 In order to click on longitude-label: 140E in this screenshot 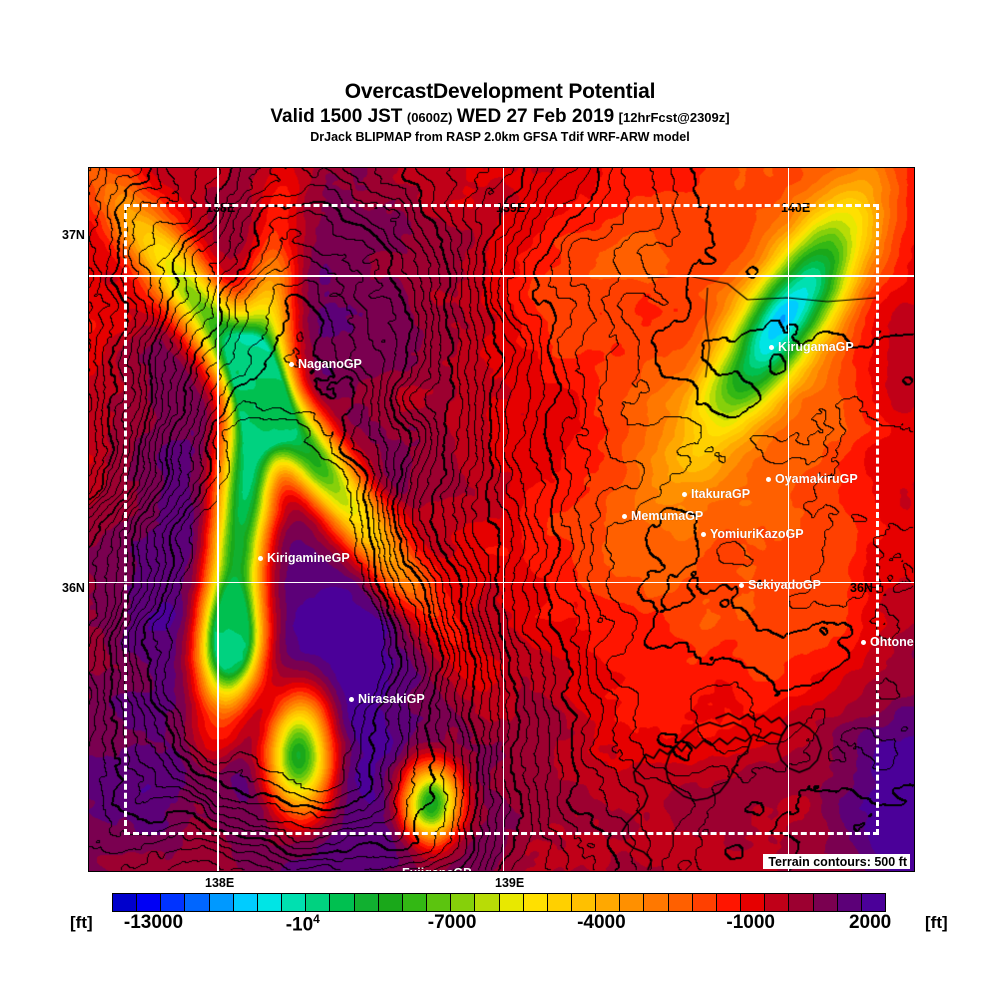, I will do `click(796, 208)`.